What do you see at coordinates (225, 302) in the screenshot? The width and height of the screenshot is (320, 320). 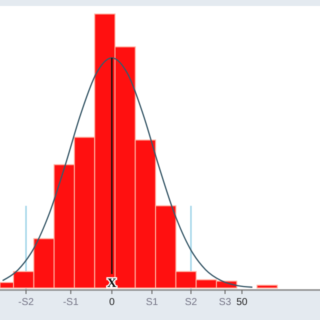 I see `x-tick-label: S3` at bounding box center [225, 302].